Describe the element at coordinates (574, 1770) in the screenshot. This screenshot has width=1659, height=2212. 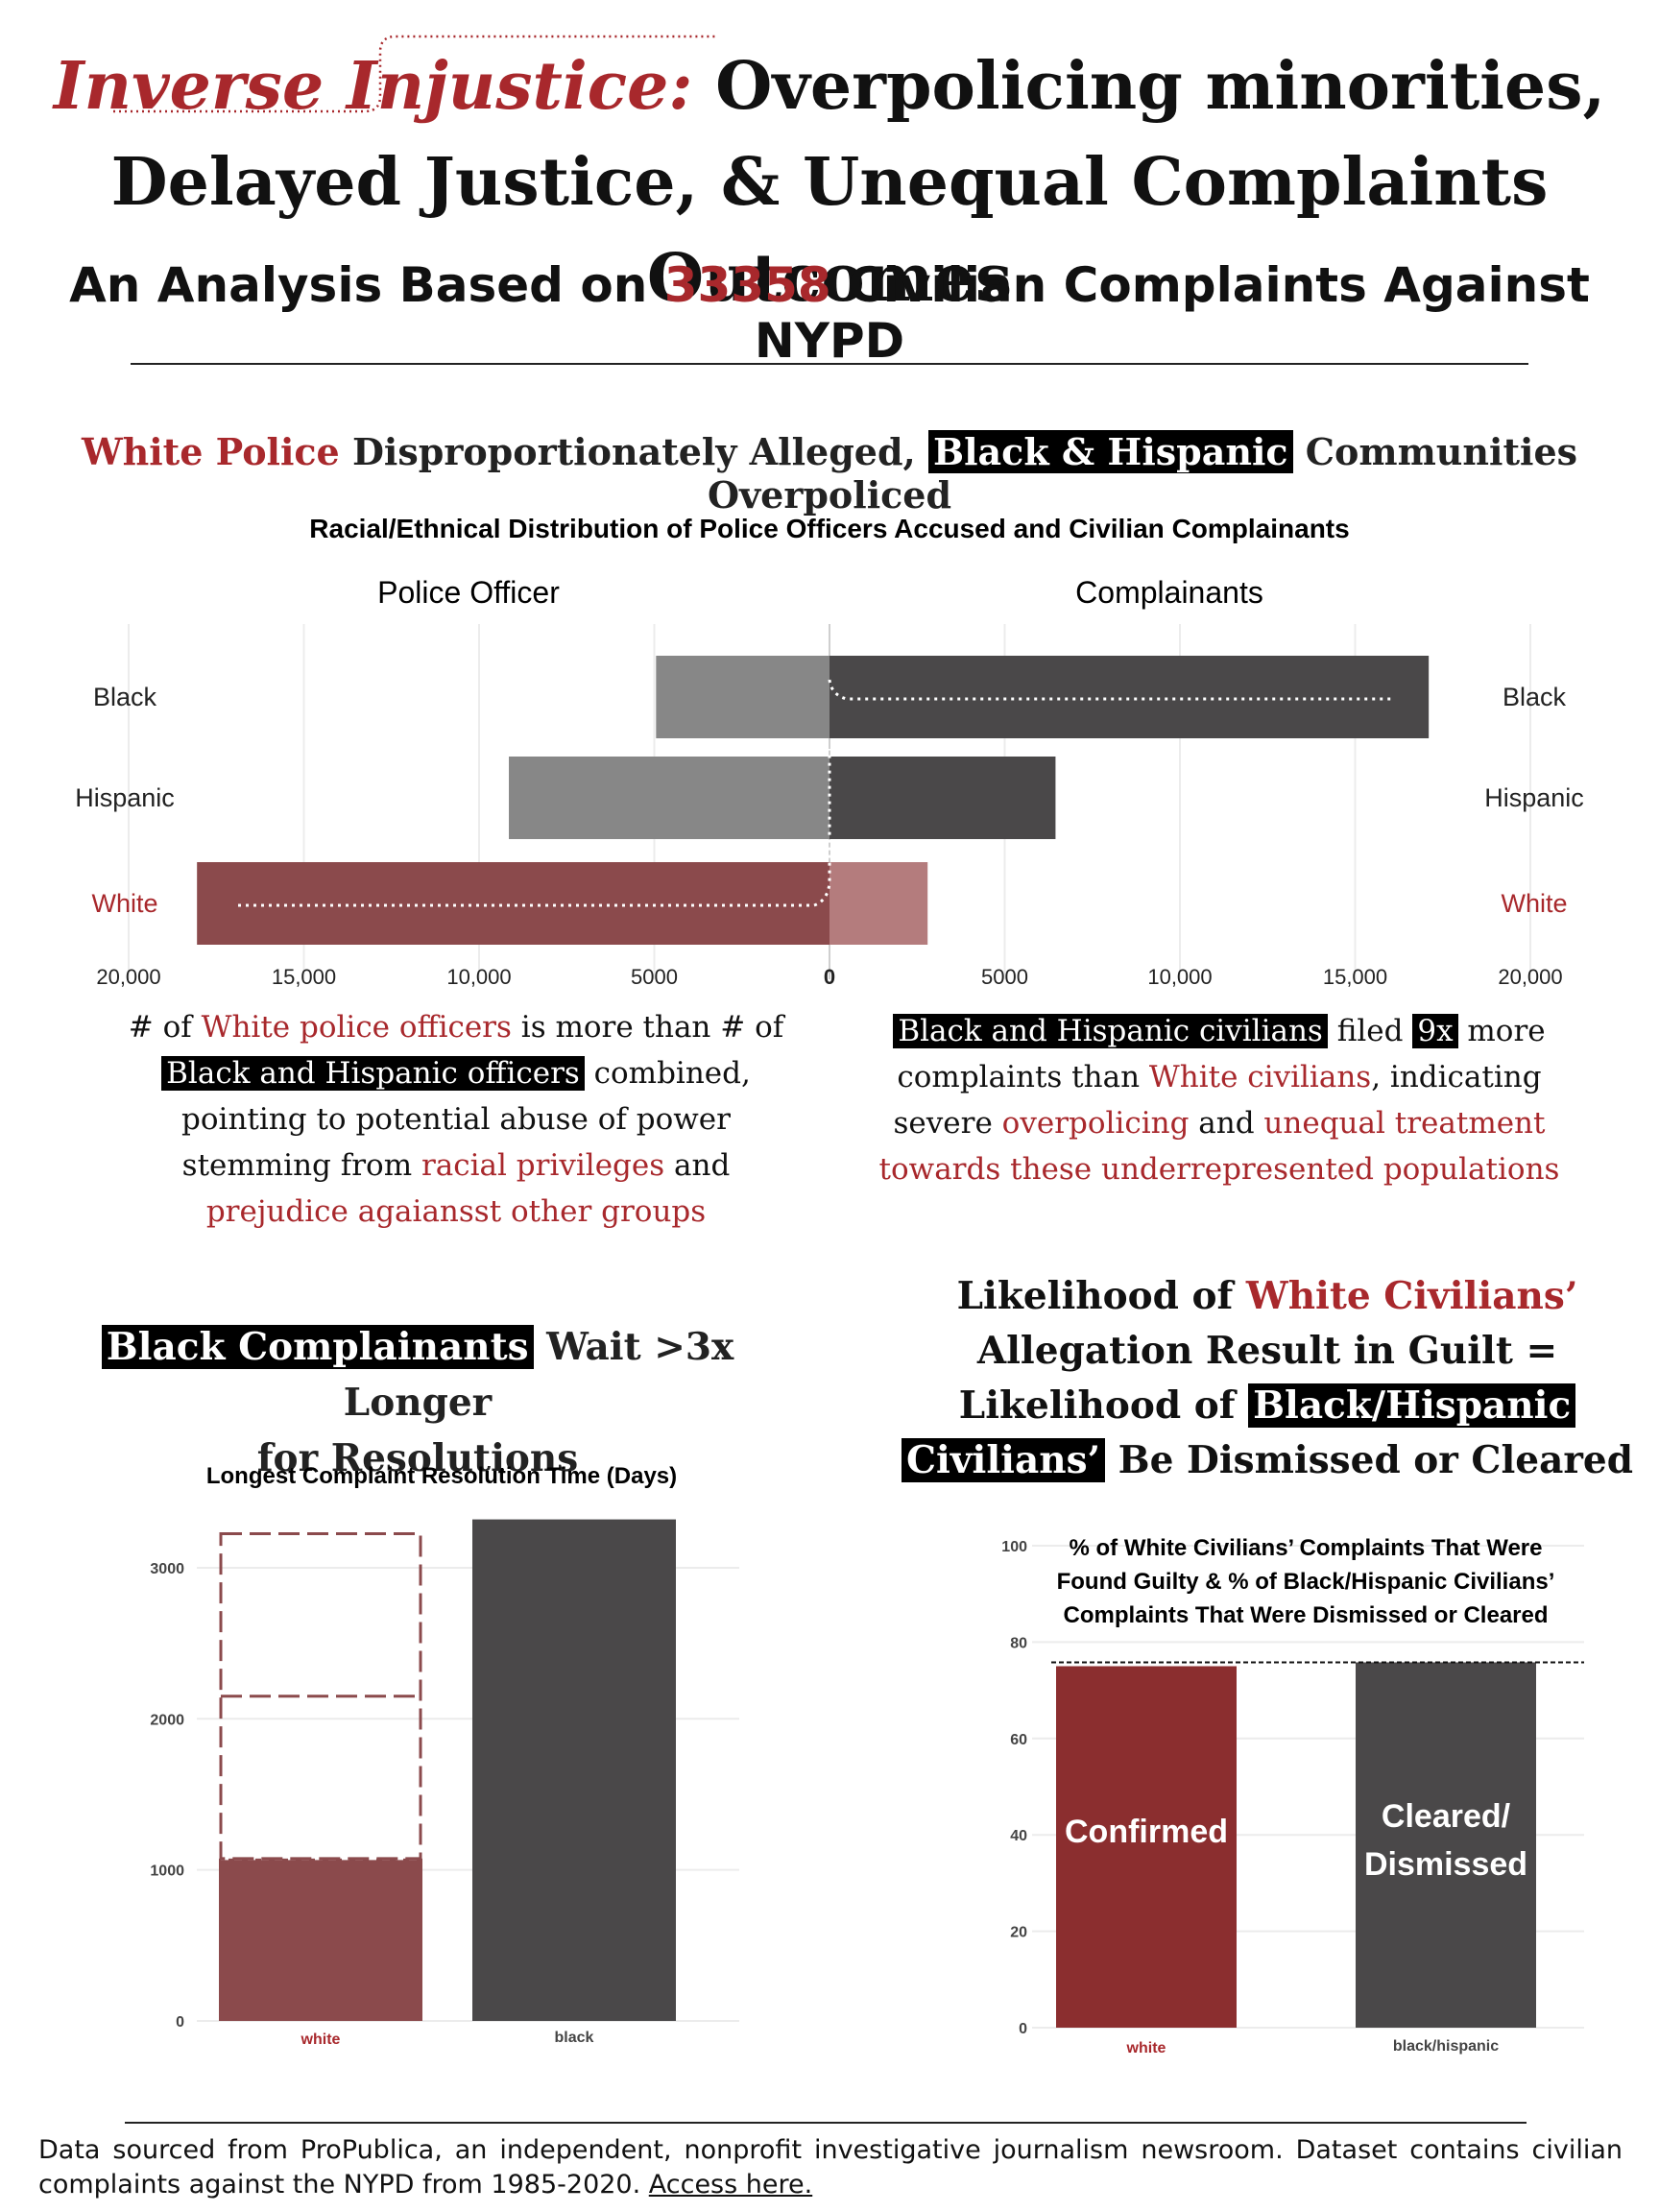
I see `bar-black` at that location.